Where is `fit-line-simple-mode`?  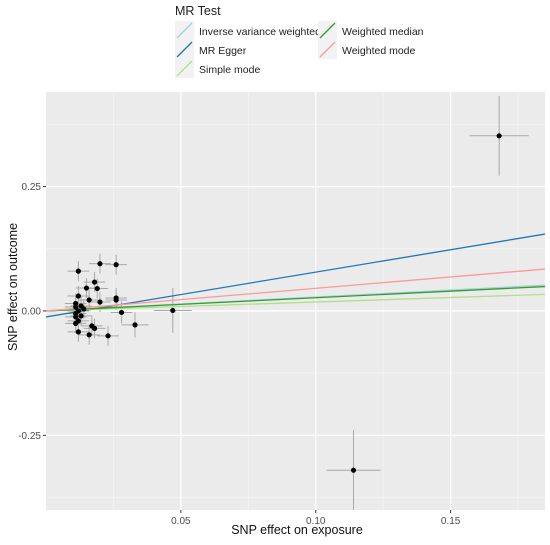 fit-line-simple-mode is located at coordinates (295, 302).